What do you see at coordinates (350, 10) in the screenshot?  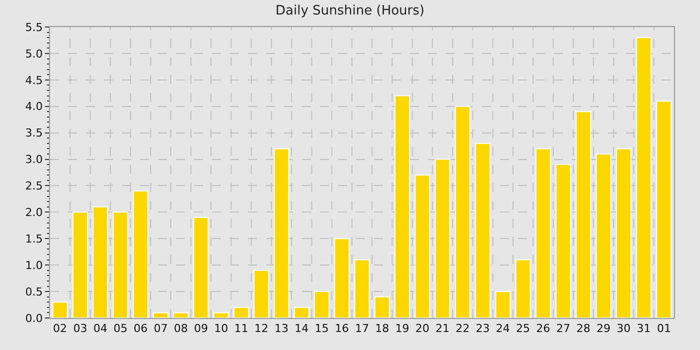 I see `chart-title: Daily Sunshine (Hours)` at bounding box center [350, 10].